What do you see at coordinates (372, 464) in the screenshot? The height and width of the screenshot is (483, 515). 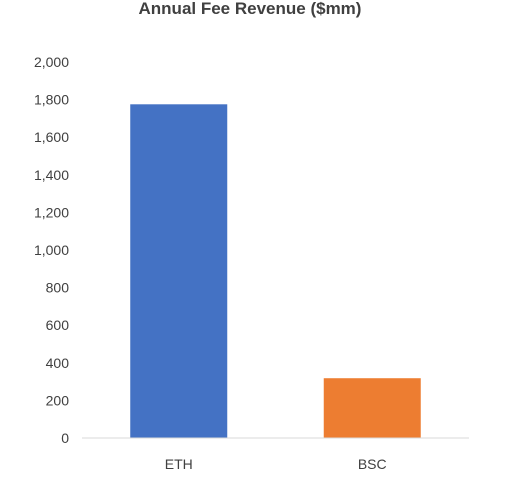 I see `x-category-label: BSC` at bounding box center [372, 464].